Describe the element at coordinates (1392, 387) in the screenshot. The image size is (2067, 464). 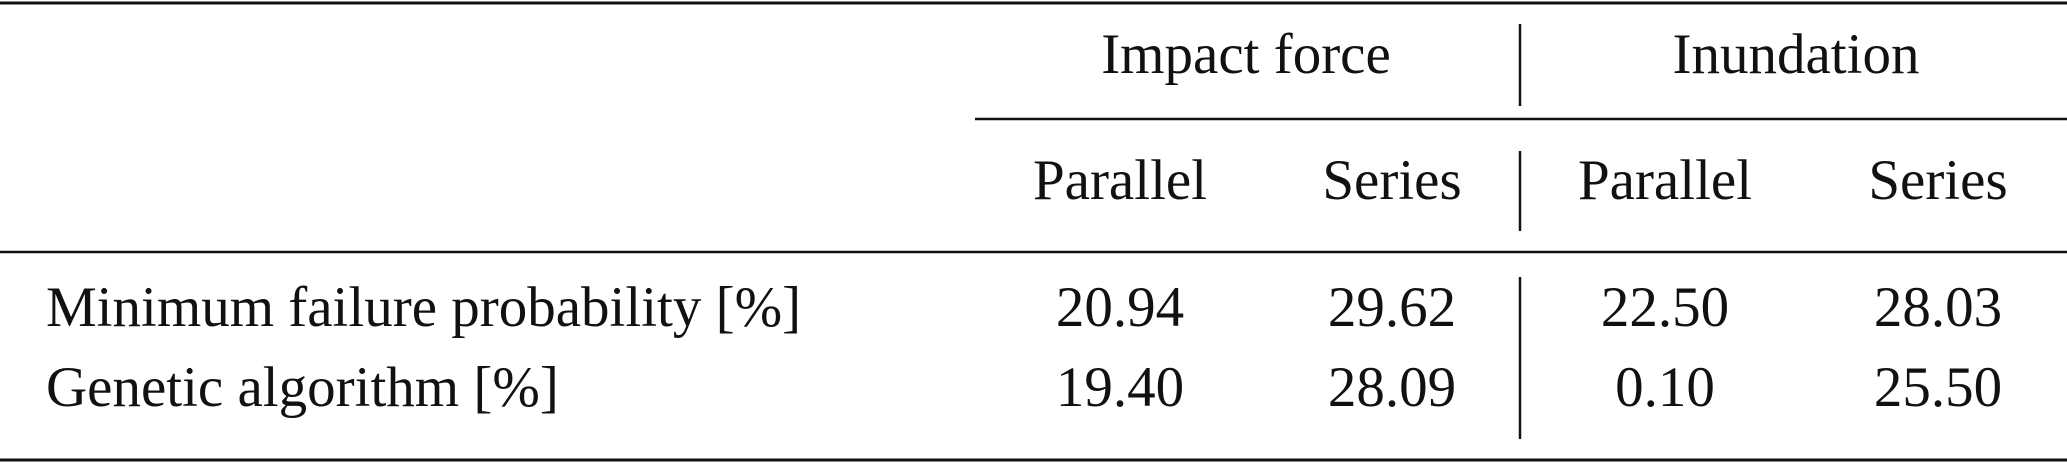
I see `cell: 28.09` at that location.